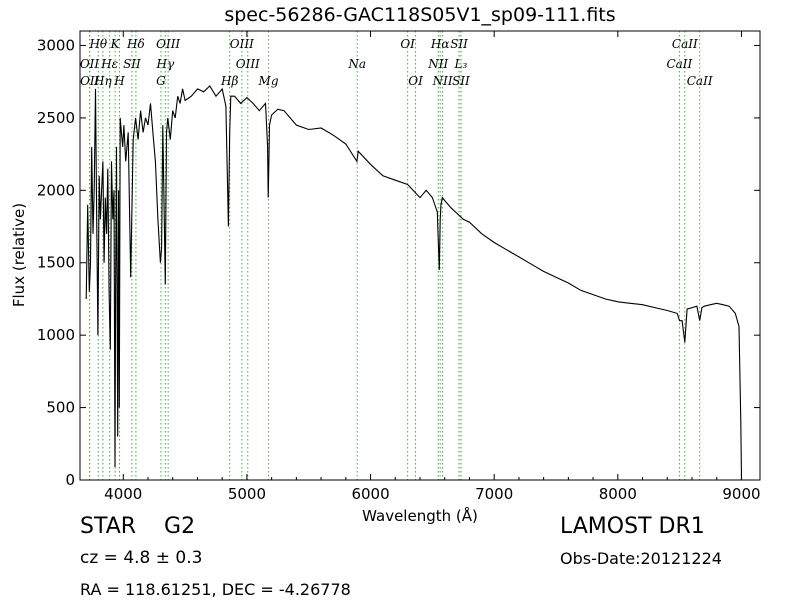 The width and height of the screenshot is (800, 600). I want to click on x-tick-label: 5000, so click(247, 494).